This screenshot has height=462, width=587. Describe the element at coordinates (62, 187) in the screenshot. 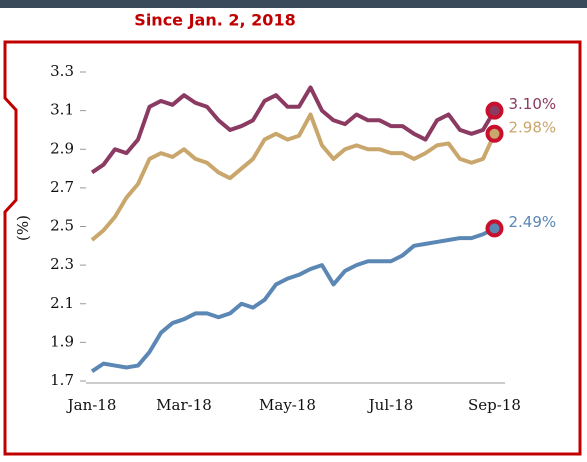

I see `y-tick-label: 2.7` at that location.